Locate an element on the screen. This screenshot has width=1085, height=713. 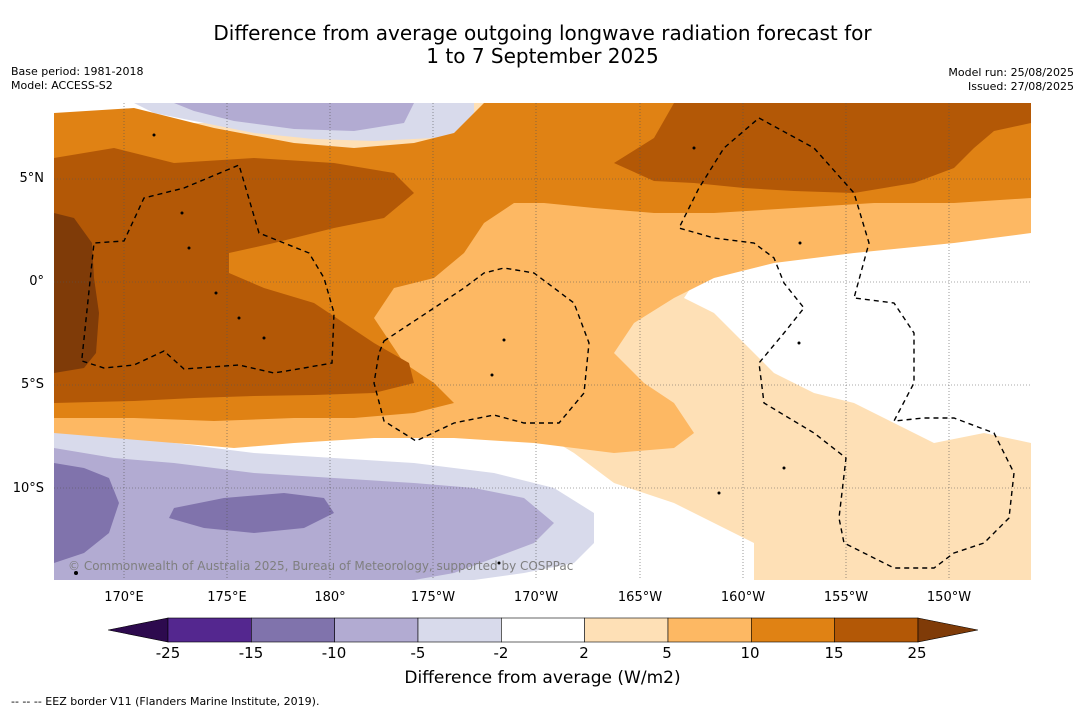
base-period-text: Base period: 1981-2018 is located at coordinates (77, 71).